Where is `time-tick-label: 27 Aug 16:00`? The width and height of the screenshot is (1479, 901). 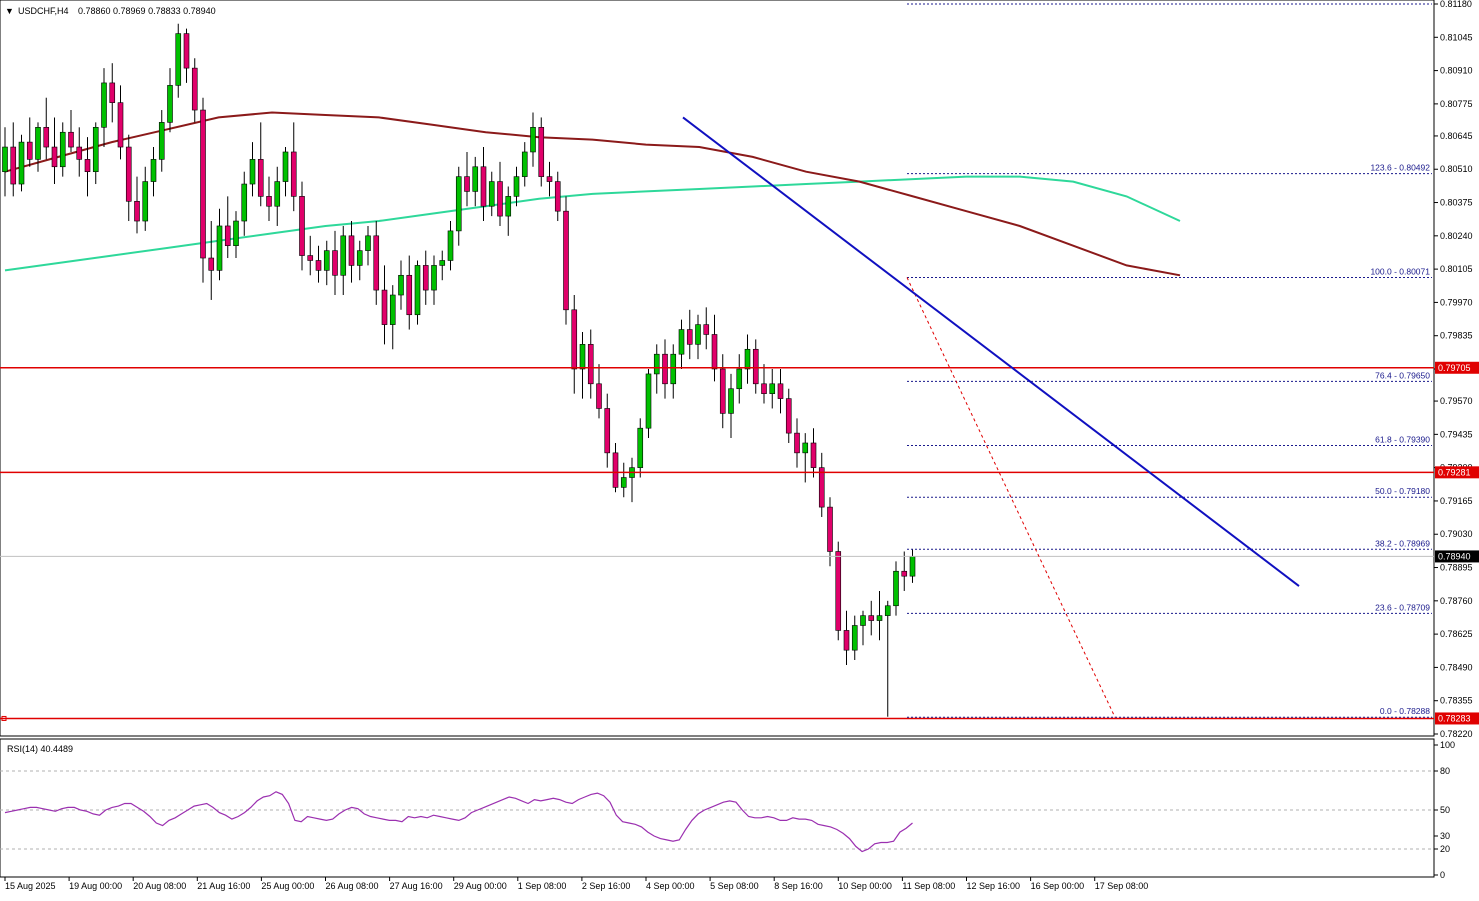
time-tick-label: 27 Aug 16:00 is located at coordinates (416, 886).